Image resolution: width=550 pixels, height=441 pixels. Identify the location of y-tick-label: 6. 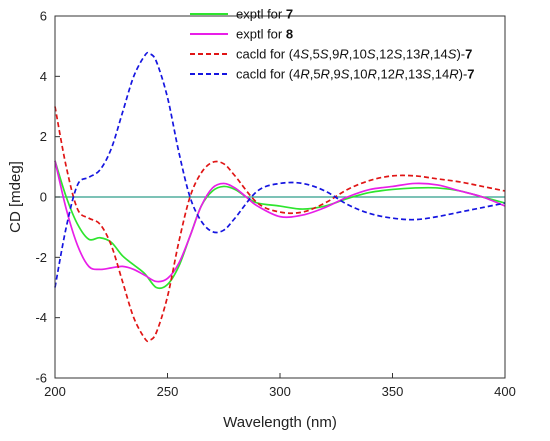
(43, 16).